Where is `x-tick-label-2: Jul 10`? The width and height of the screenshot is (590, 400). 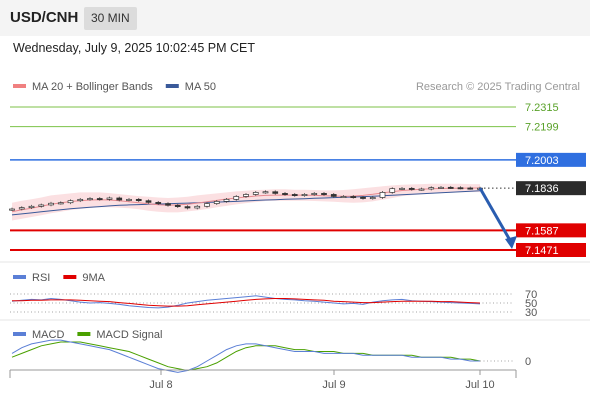
x-tick-label-2: Jul 10 is located at coordinates (479, 385).